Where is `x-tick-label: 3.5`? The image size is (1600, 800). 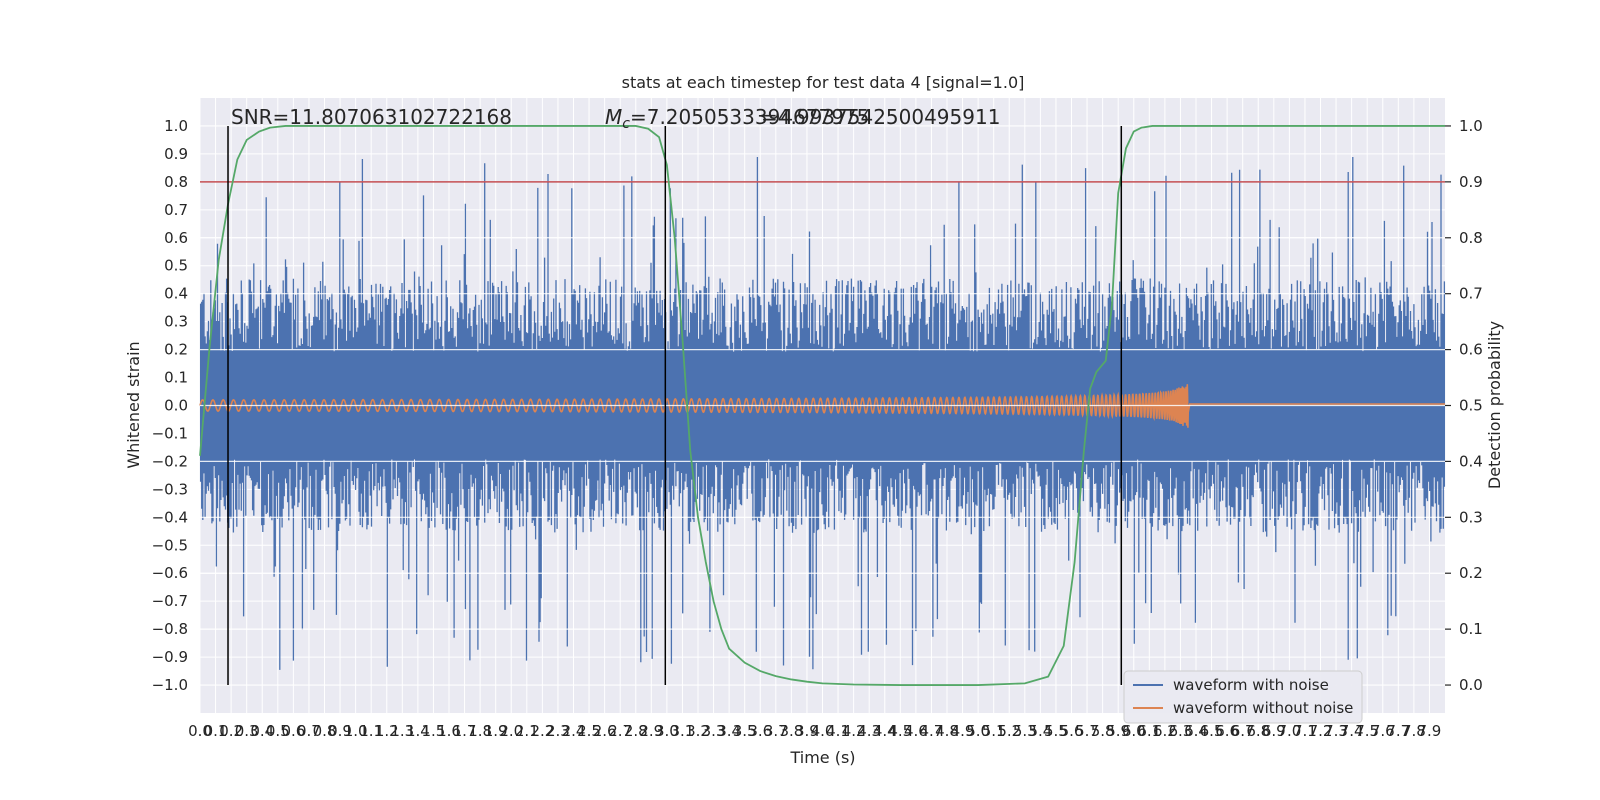 x-tick-label: 3.5 is located at coordinates (745, 731).